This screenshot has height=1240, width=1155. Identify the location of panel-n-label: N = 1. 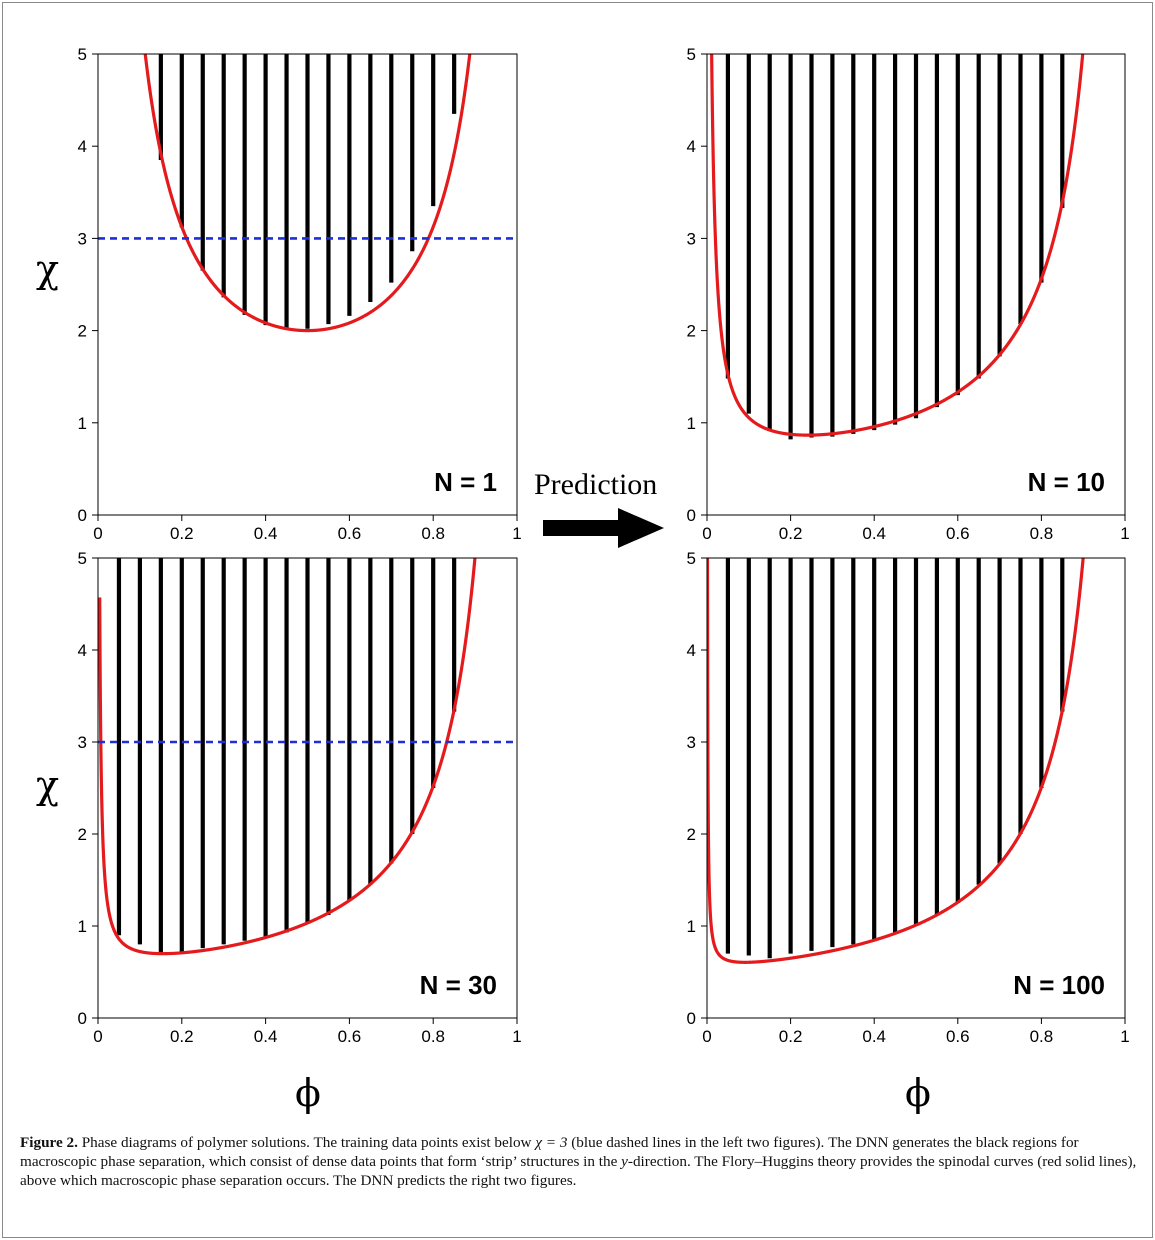
(465, 482).